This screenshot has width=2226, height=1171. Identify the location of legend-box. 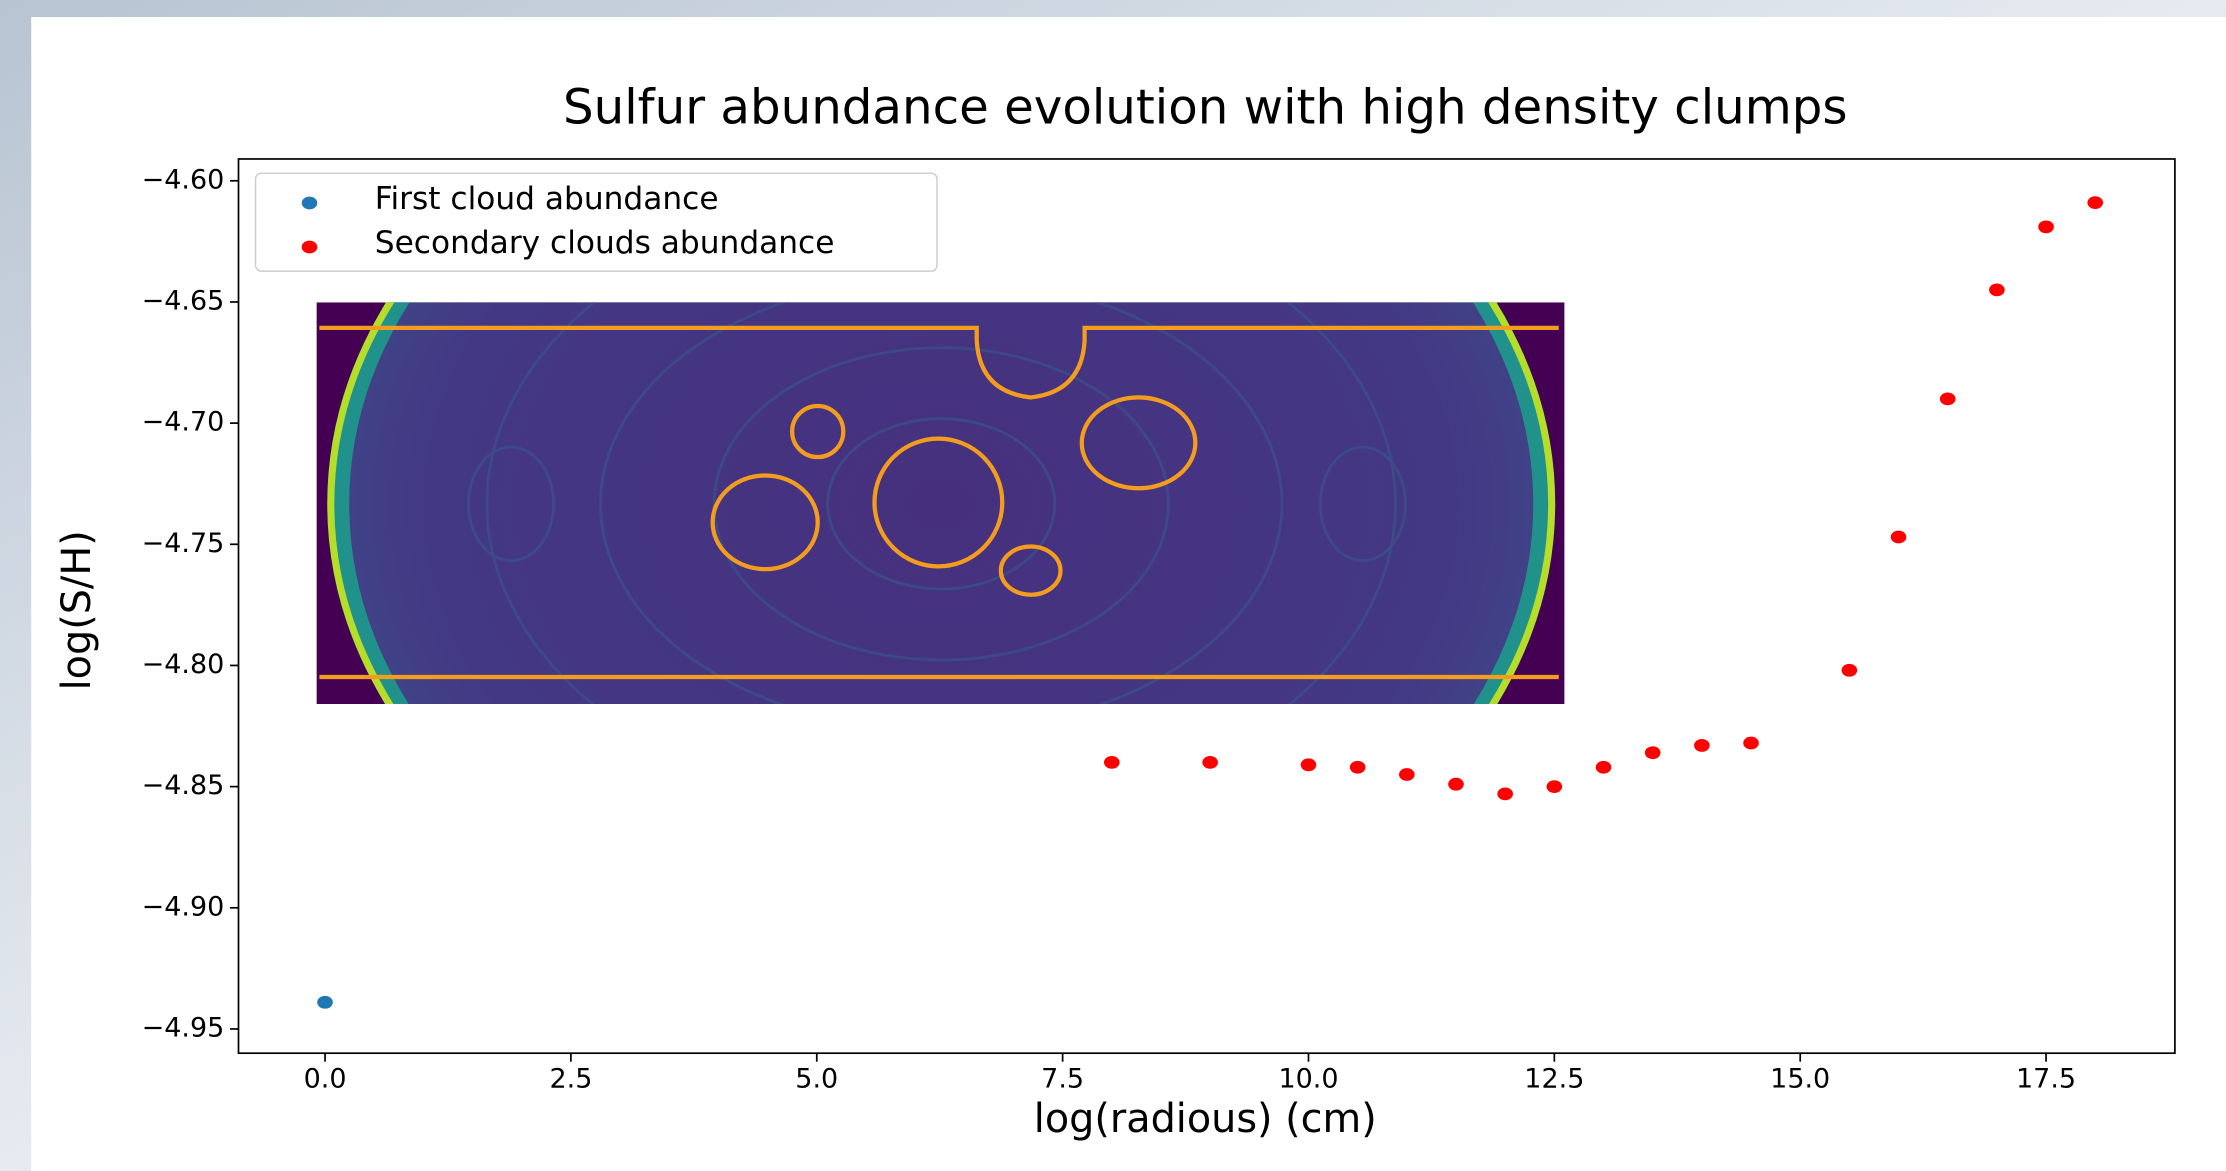
(596, 222).